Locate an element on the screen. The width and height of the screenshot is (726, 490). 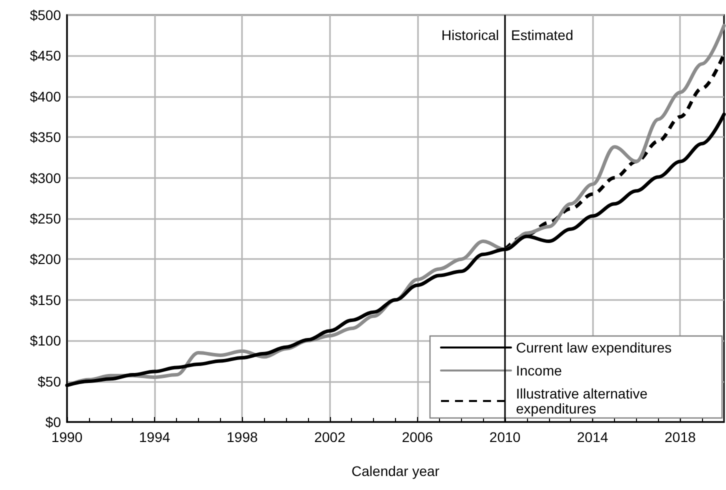
y-tick-label: $300 is located at coordinates (46, 178).